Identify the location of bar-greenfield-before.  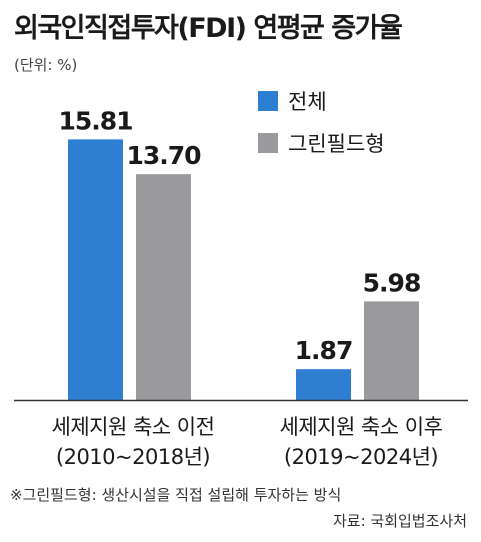
(163, 287).